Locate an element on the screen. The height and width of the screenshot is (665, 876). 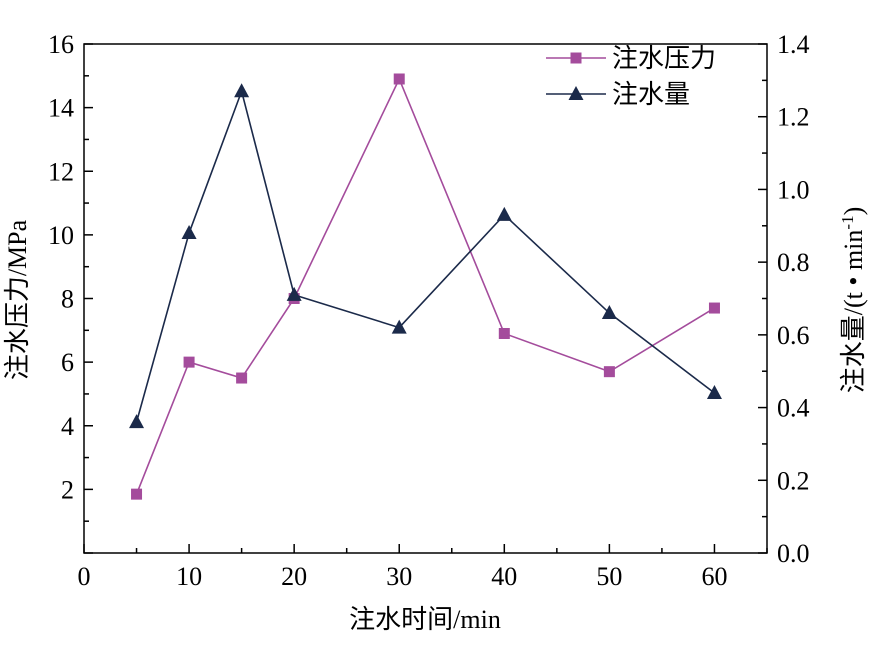
right-y-tick-label: 1.2 is located at coordinates (793, 117).